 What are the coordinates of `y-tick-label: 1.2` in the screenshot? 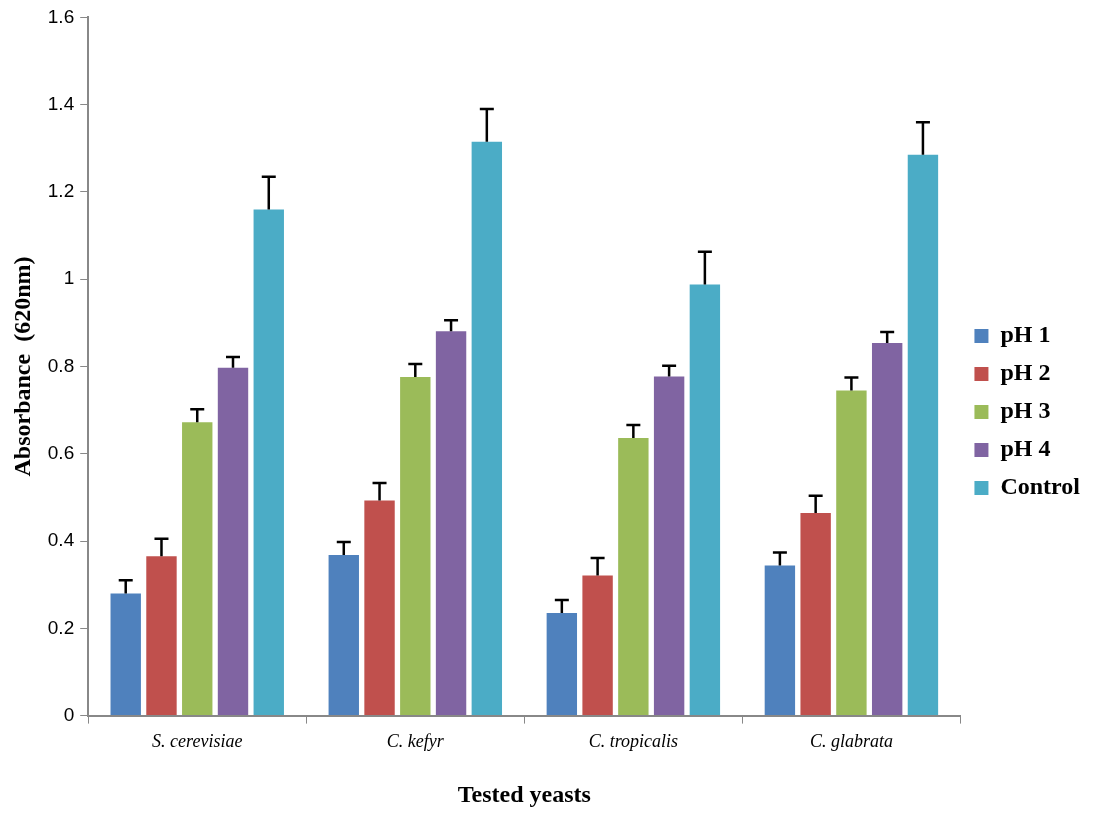 It's located at (61, 191).